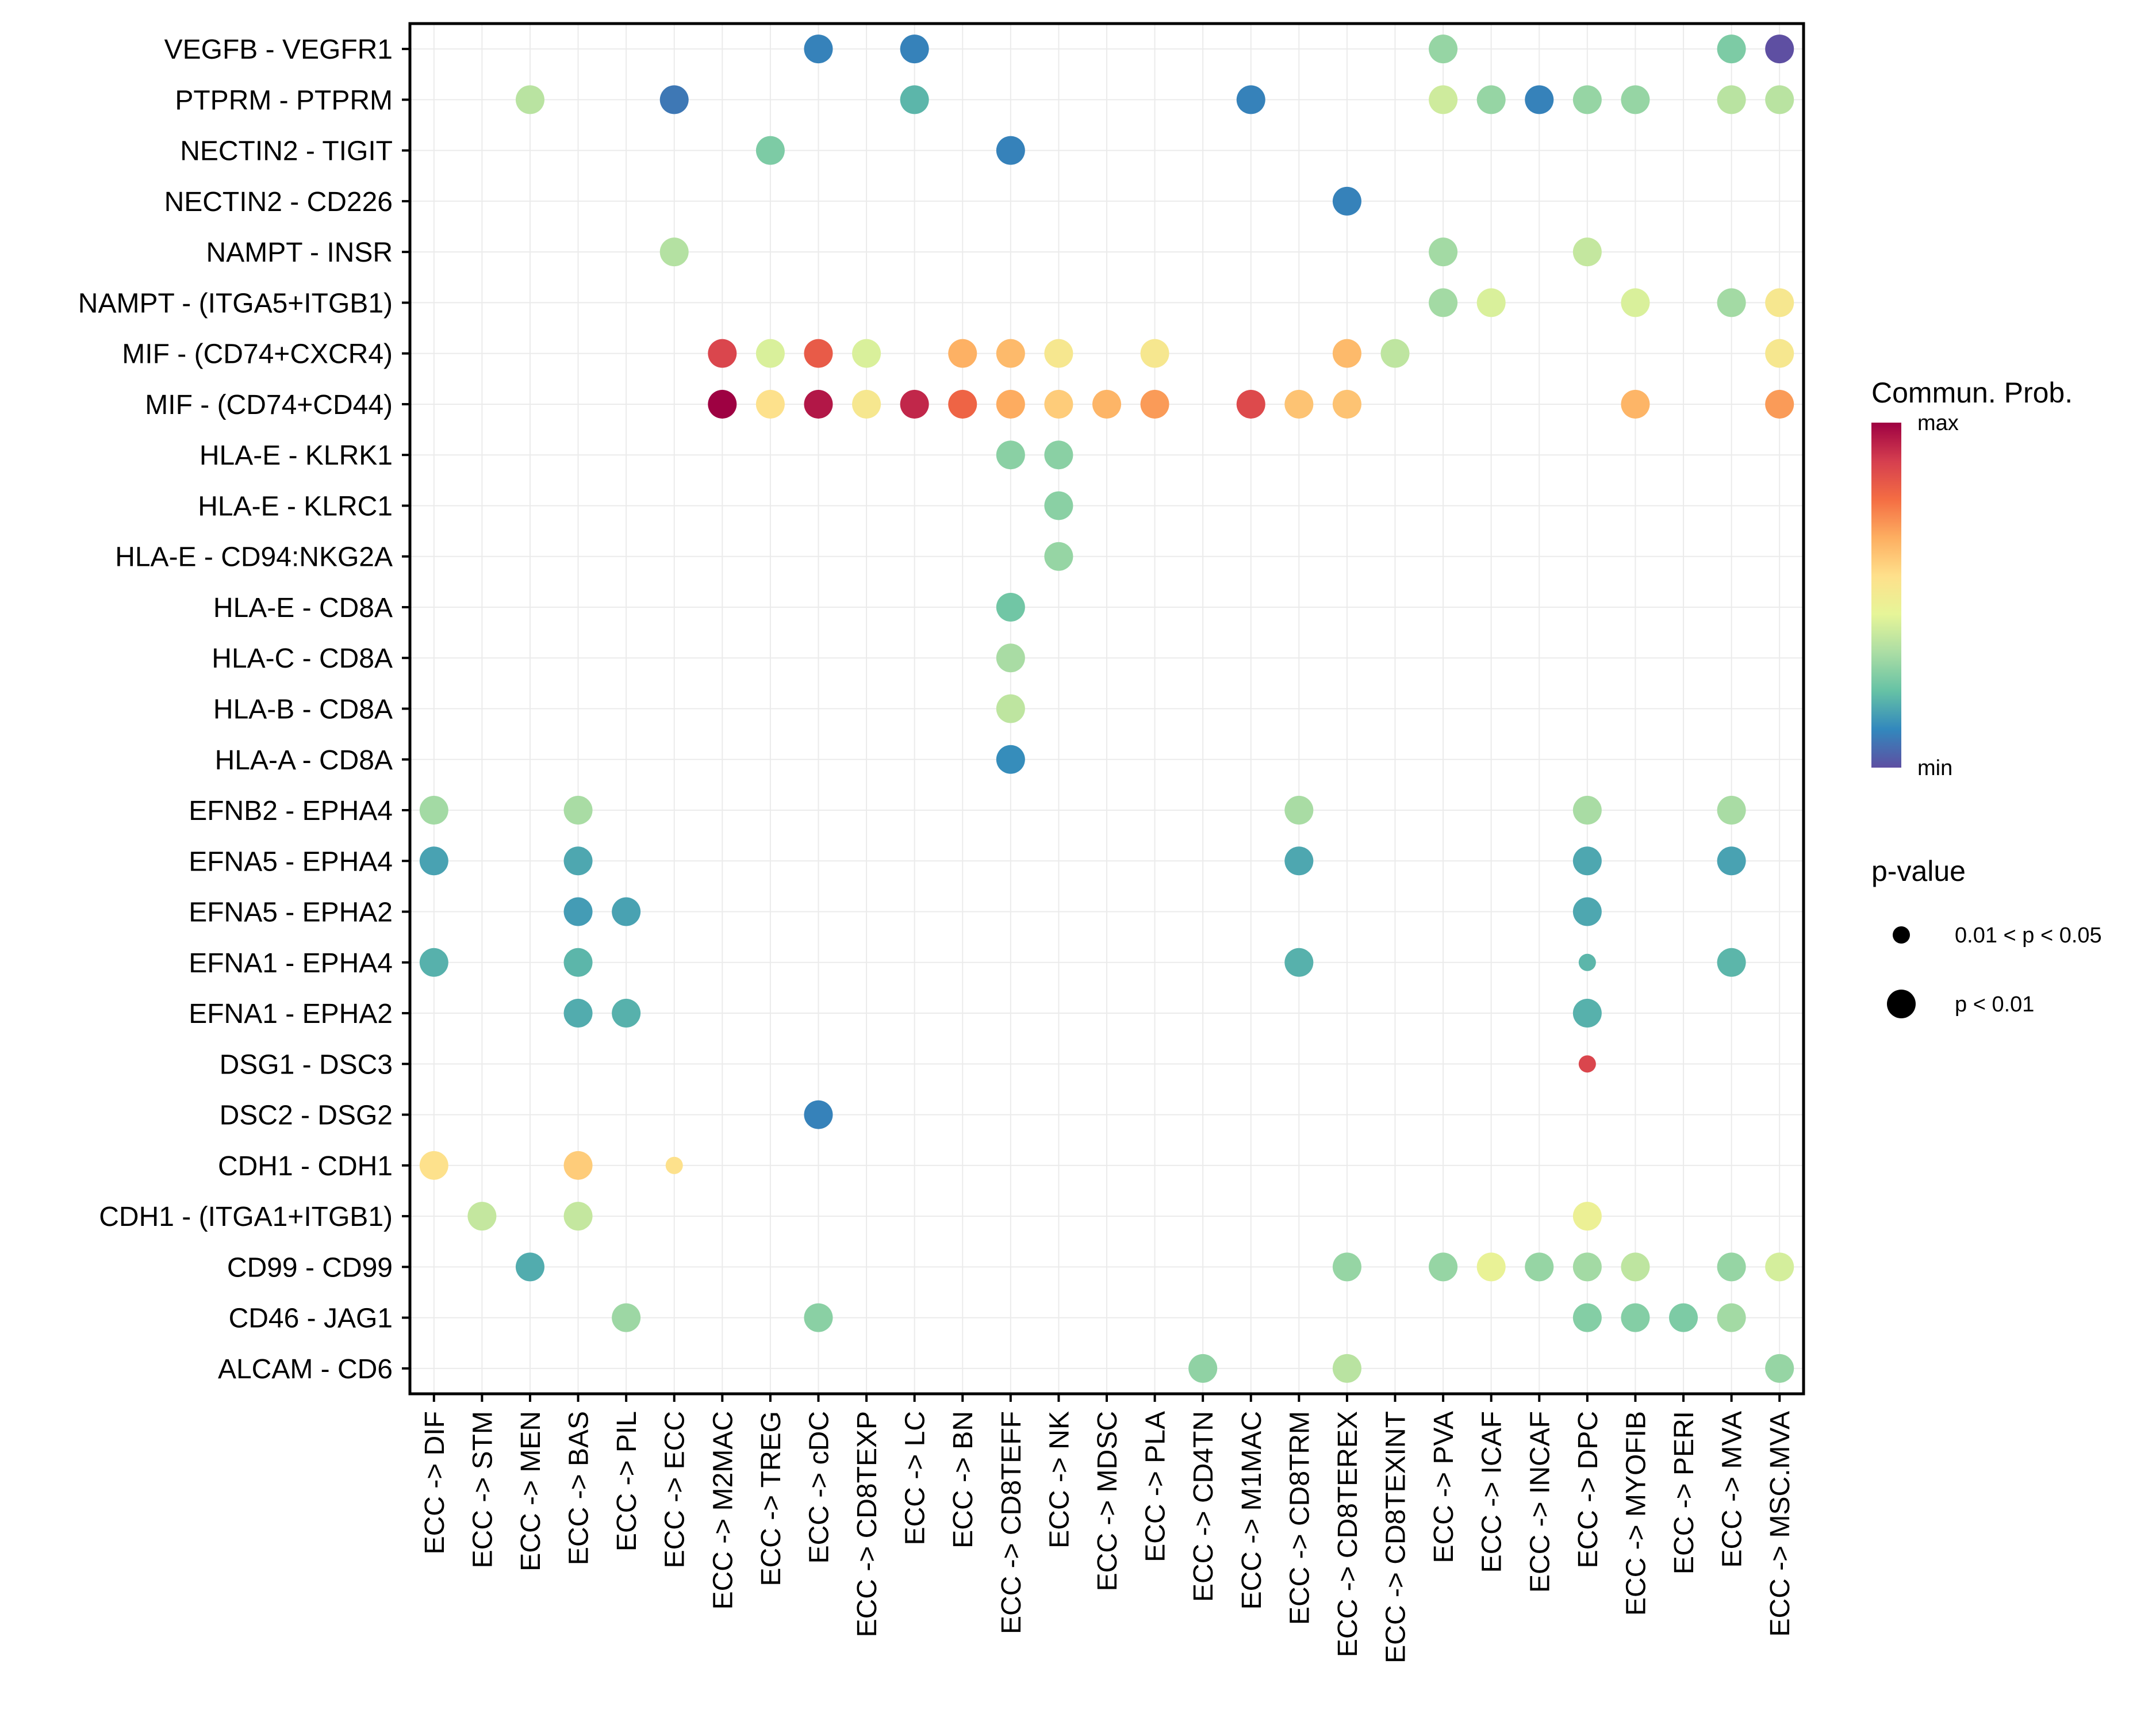 This screenshot has height=1725, width=2156. Describe the element at coordinates (963, 1479) in the screenshot. I see `x-tick-label: ECC -> BN` at that location.